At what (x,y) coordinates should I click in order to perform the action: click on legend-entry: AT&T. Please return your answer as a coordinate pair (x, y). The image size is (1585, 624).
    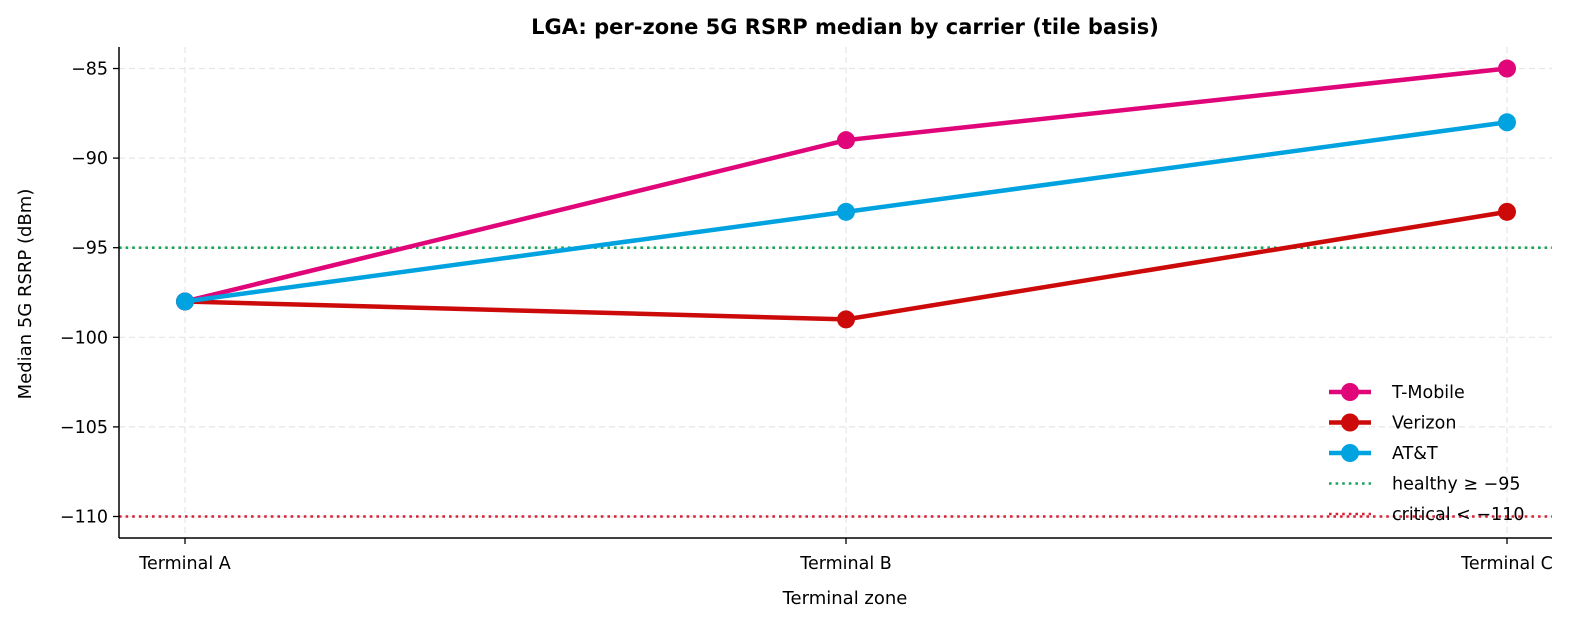
    Looking at the image, I should click on (1383, 454).